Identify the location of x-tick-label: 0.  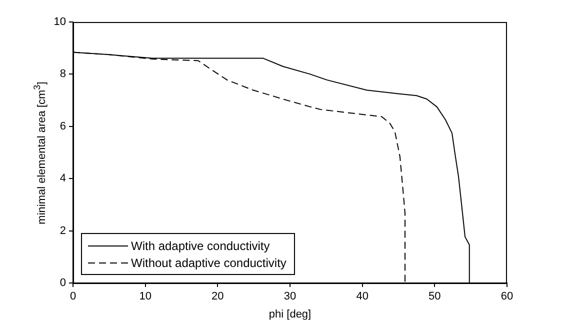
(73, 296).